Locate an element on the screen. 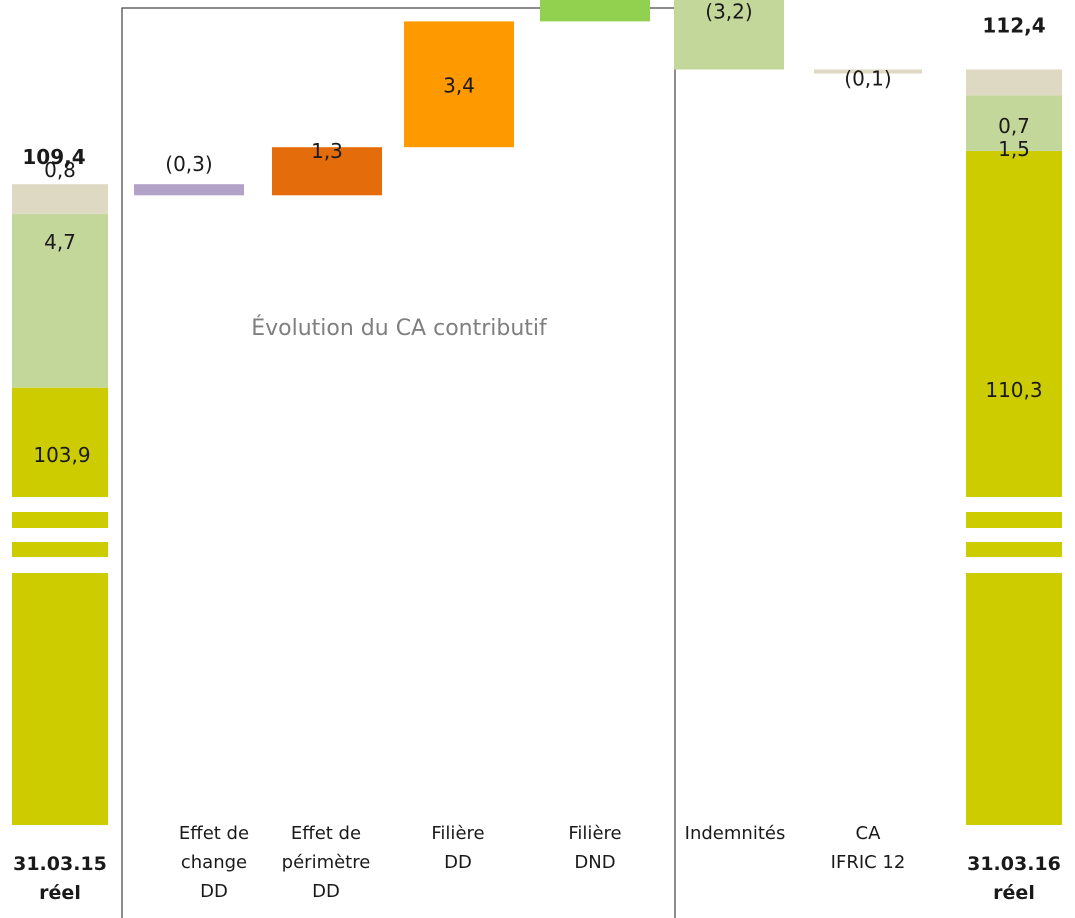 This screenshot has width=1075, height=918. step-category-line-1-3: DD is located at coordinates (214, 891).